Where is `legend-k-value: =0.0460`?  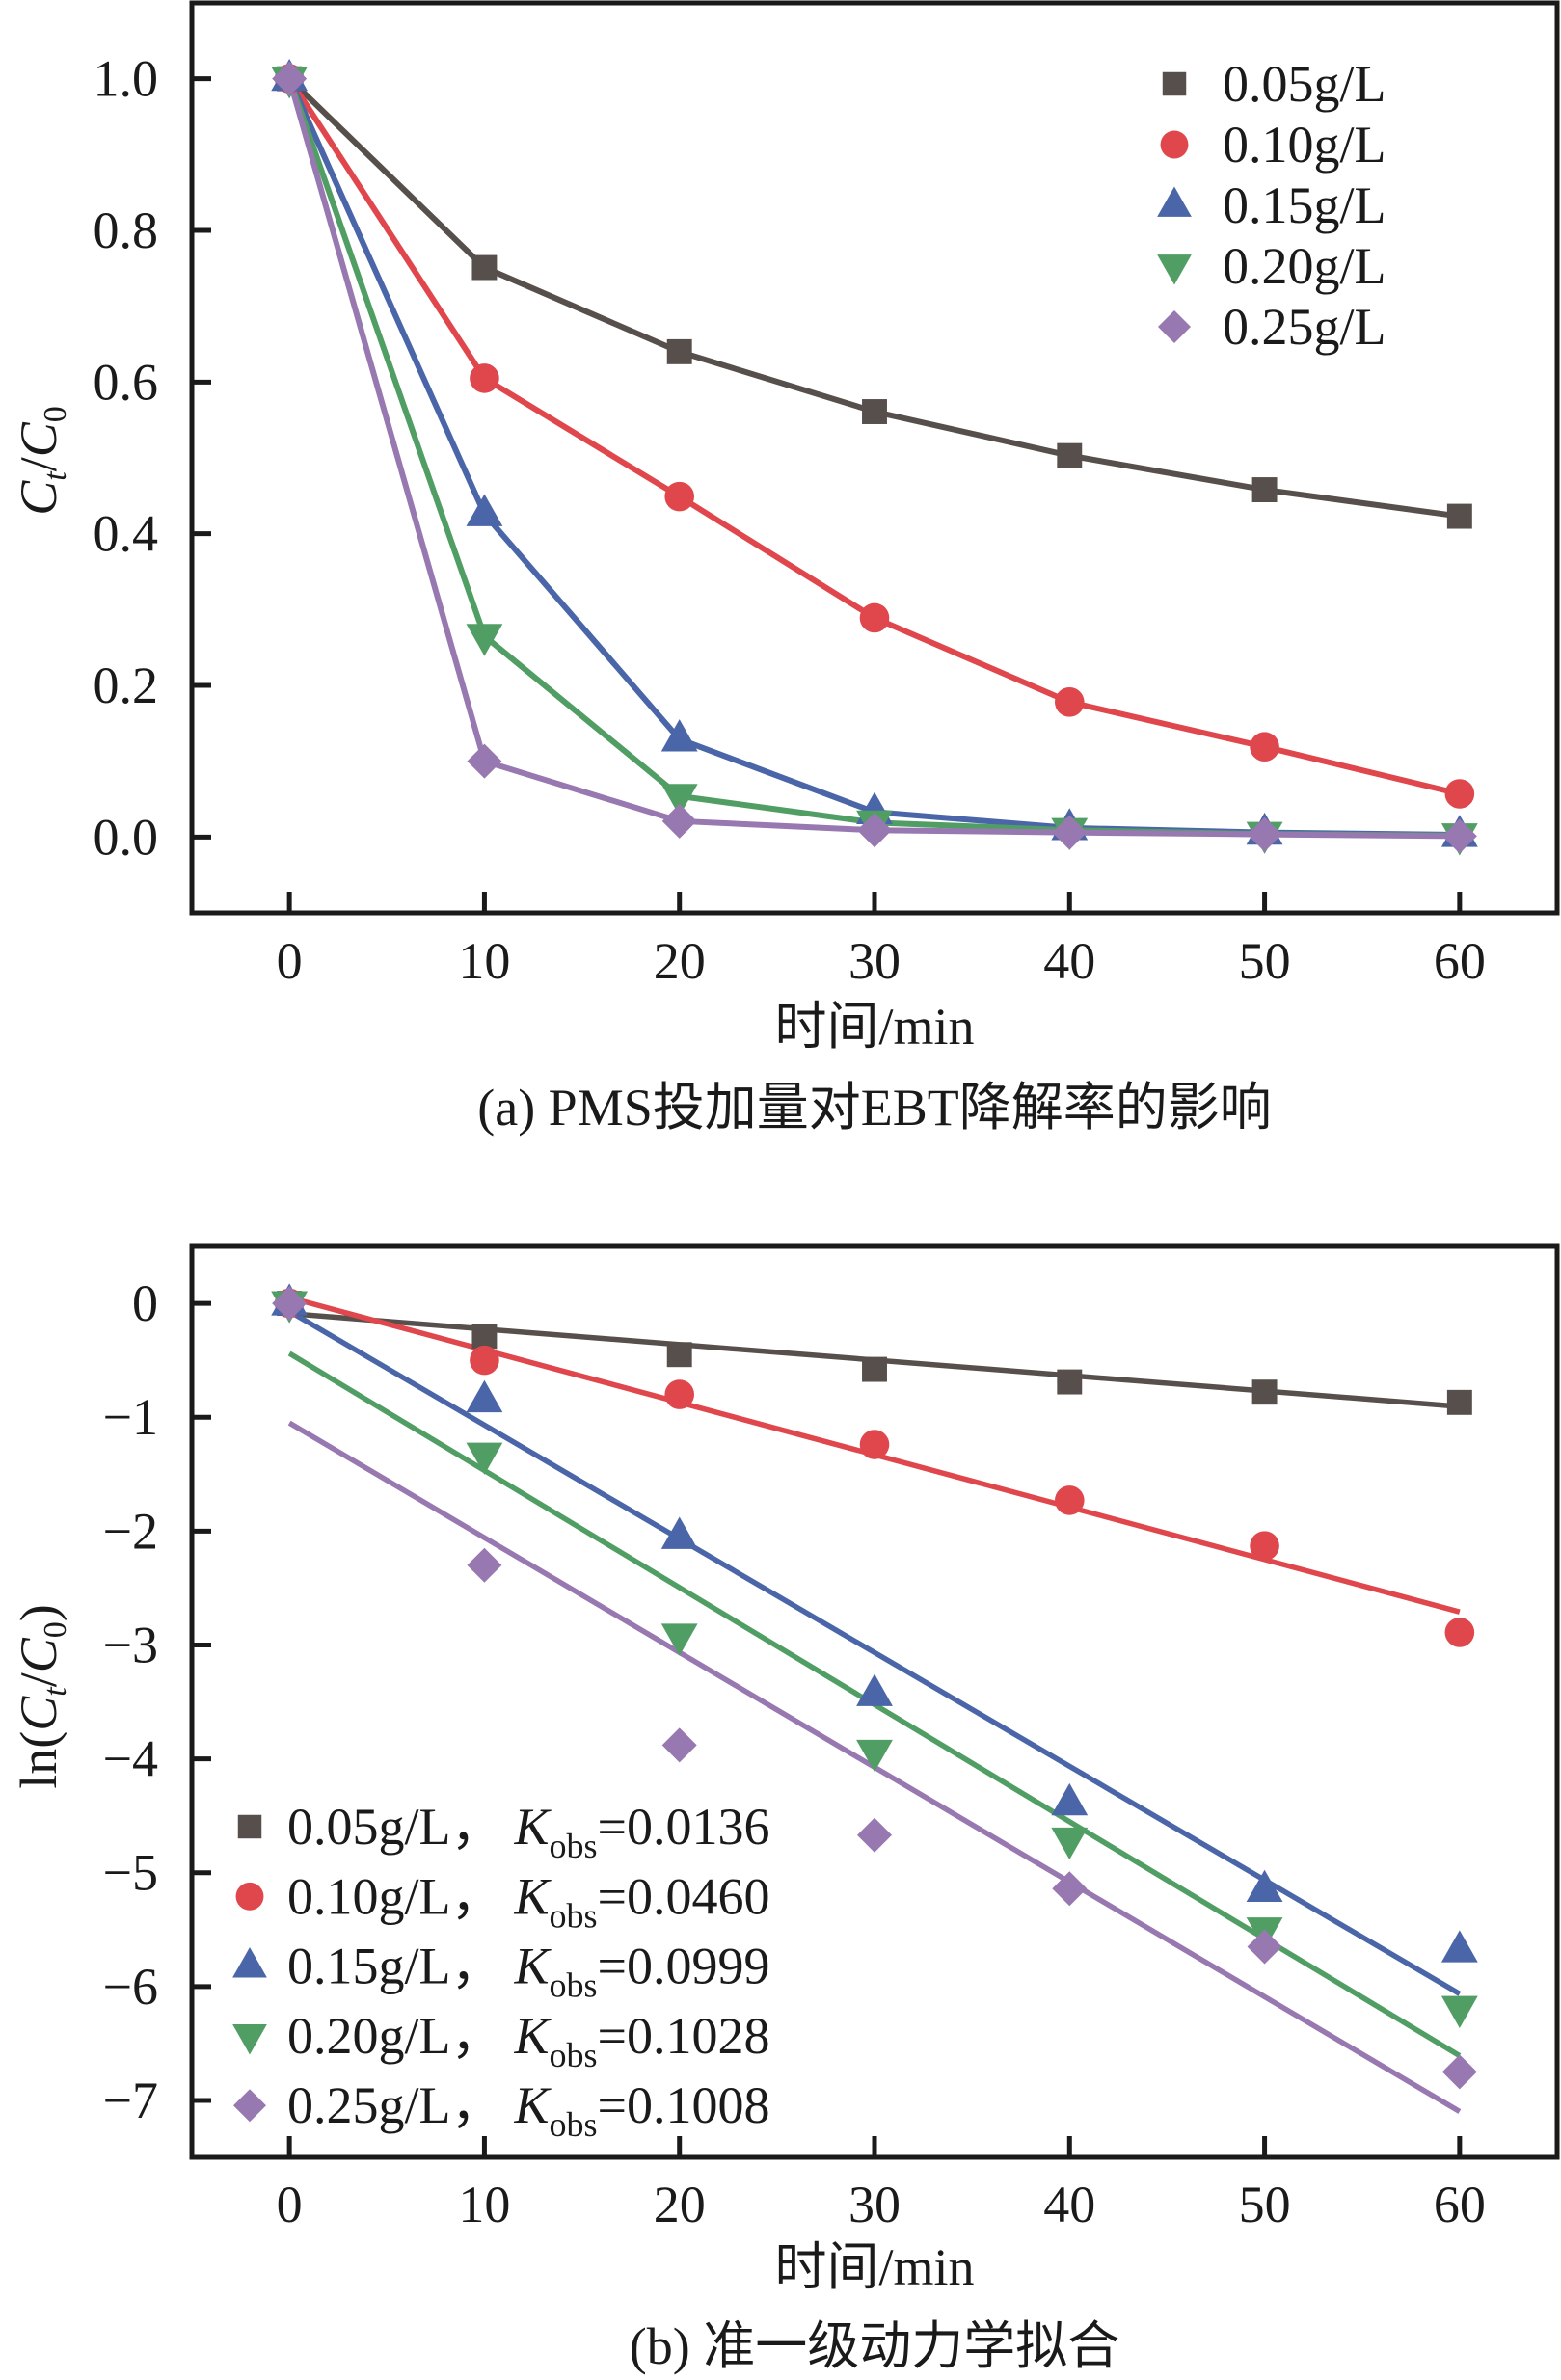
legend-k-value: =0.0460 is located at coordinates (684, 1896).